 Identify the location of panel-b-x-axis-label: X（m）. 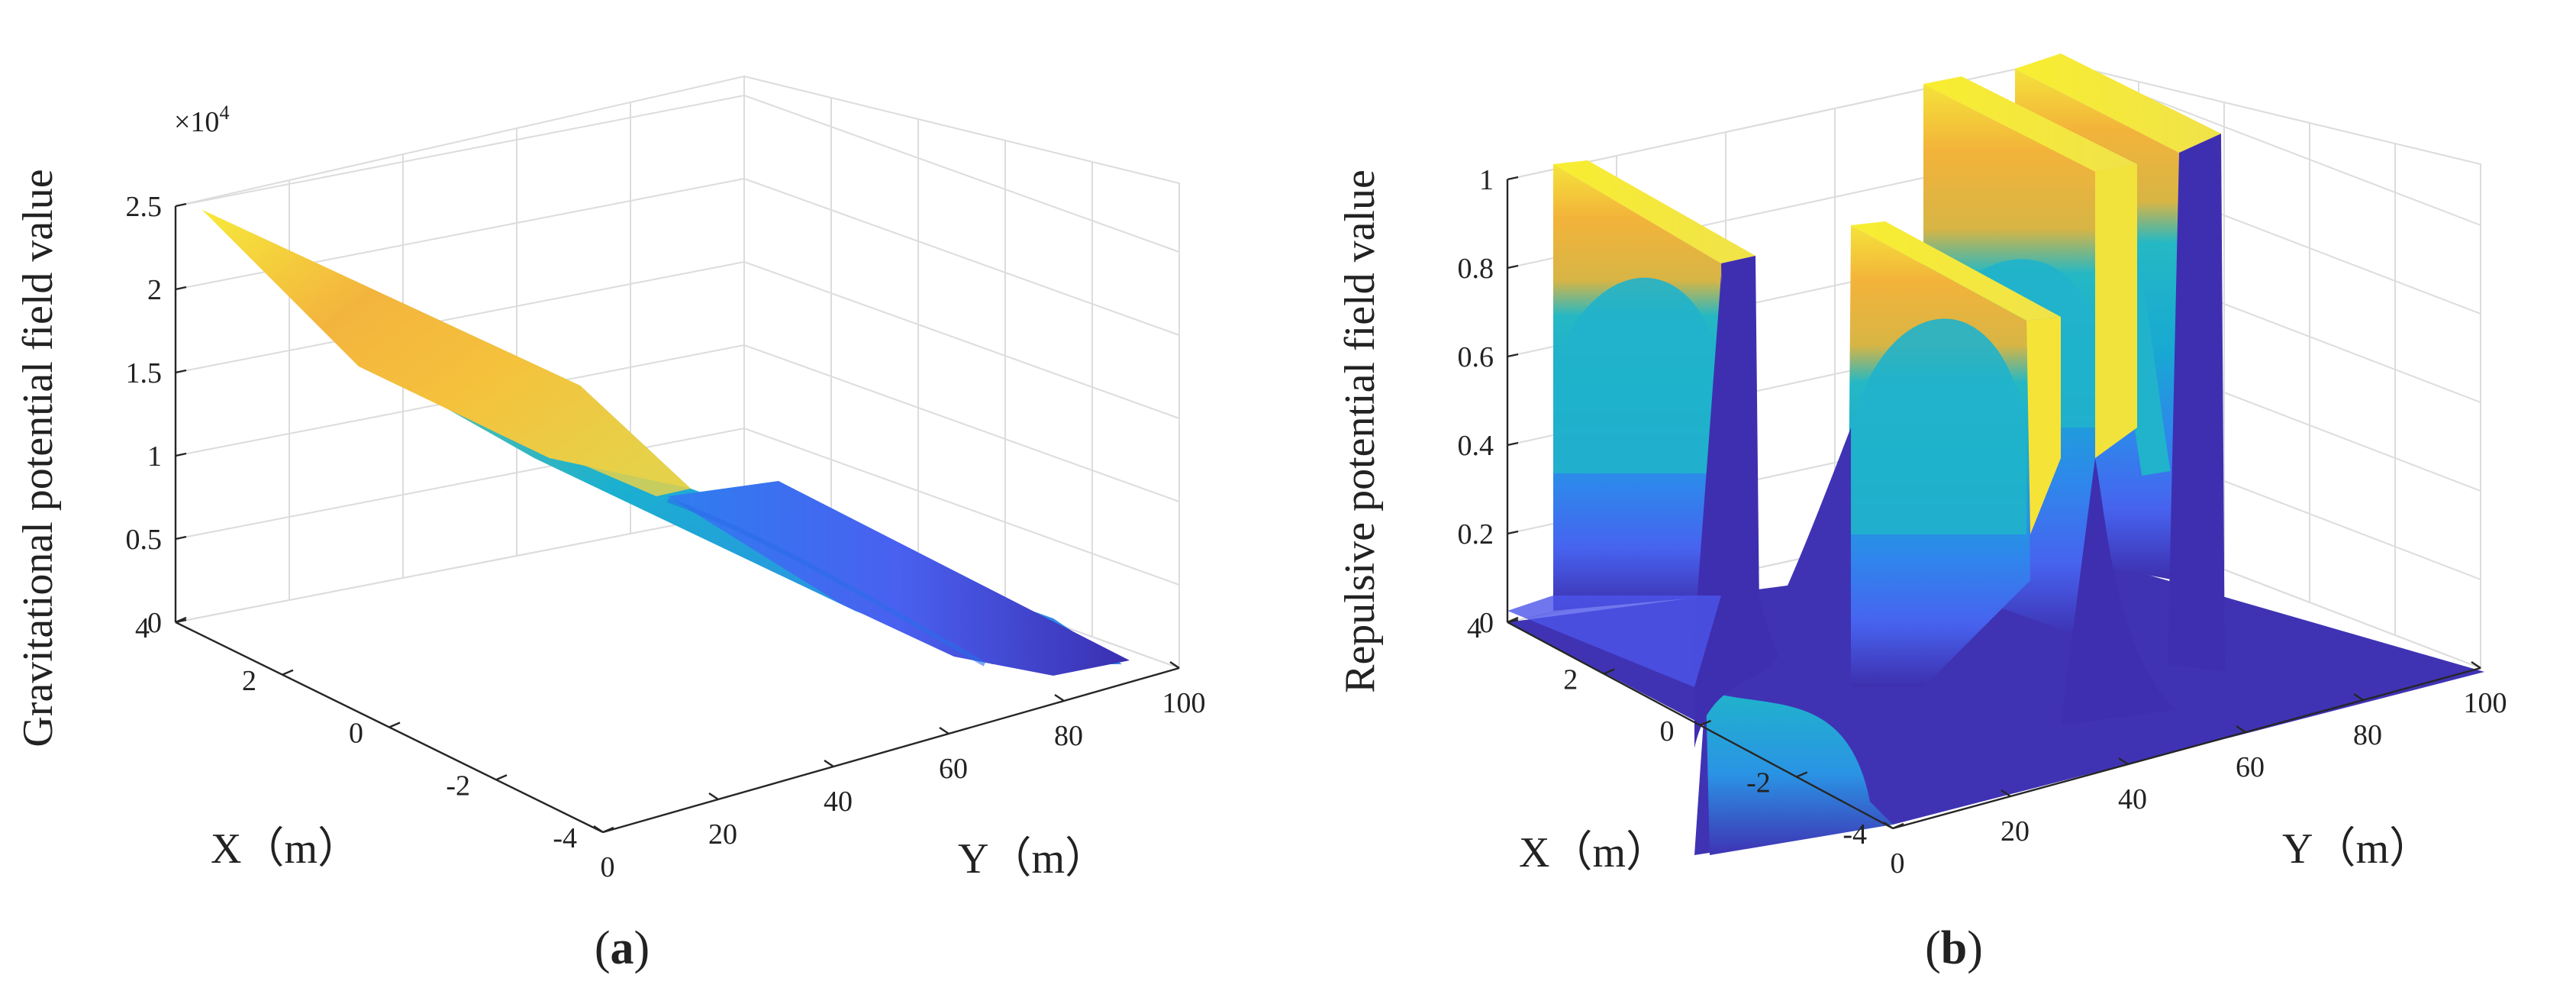
(1594, 852).